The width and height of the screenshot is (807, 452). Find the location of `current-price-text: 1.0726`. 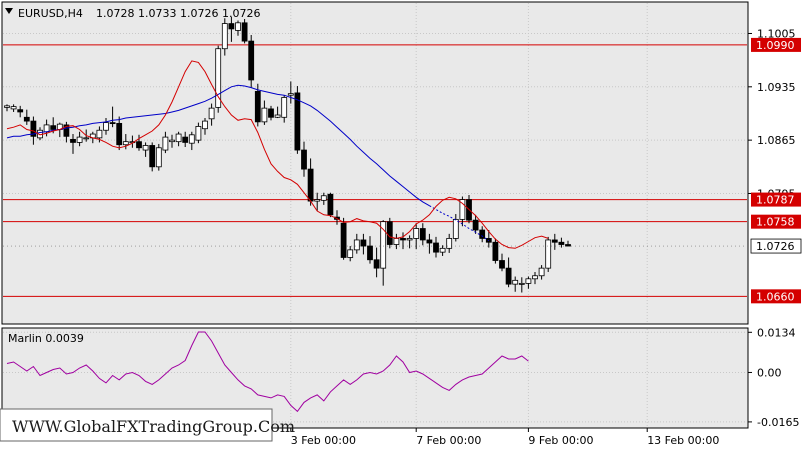

current-price-text: 1.0726 is located at coordinates (775, 246).